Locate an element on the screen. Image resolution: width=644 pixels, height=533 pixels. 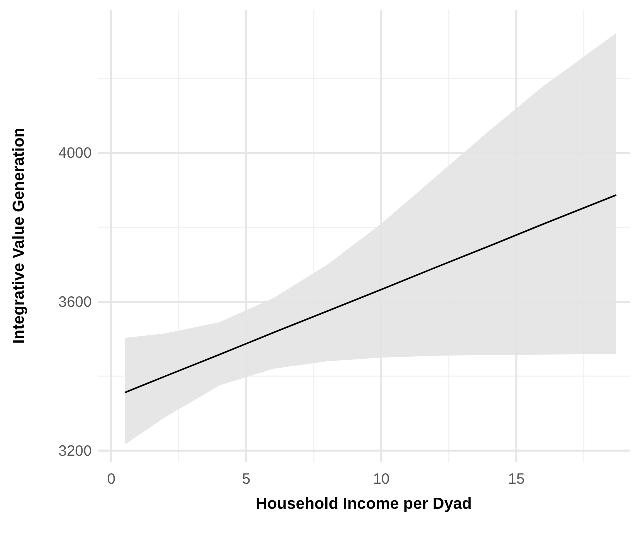
x-tick-label: 15 is located at coordinates (516, 479).